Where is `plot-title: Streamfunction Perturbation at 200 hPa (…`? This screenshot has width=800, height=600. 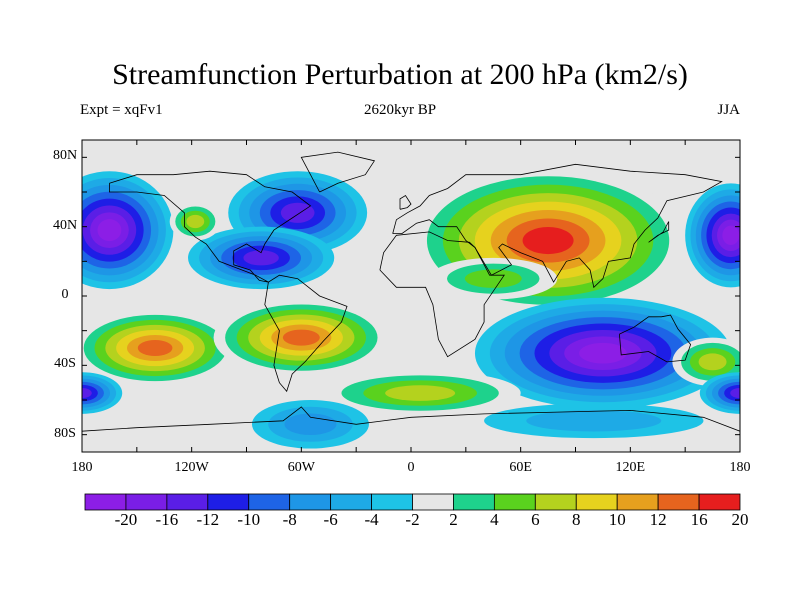
plot-title: Streamfunction Perturbation at 200 hPa (… is located at coordinates (400, 74).